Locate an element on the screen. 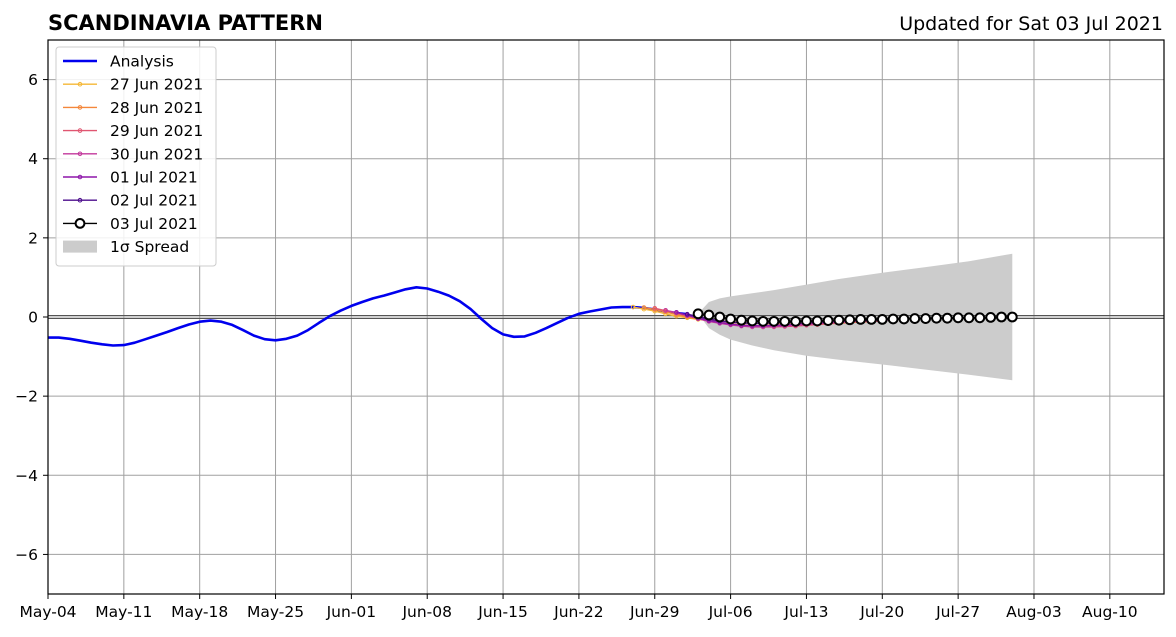 The height and width of the screenshot is (637, 1176). x-tick-label: May-18 is located at coordinates (199, 612).